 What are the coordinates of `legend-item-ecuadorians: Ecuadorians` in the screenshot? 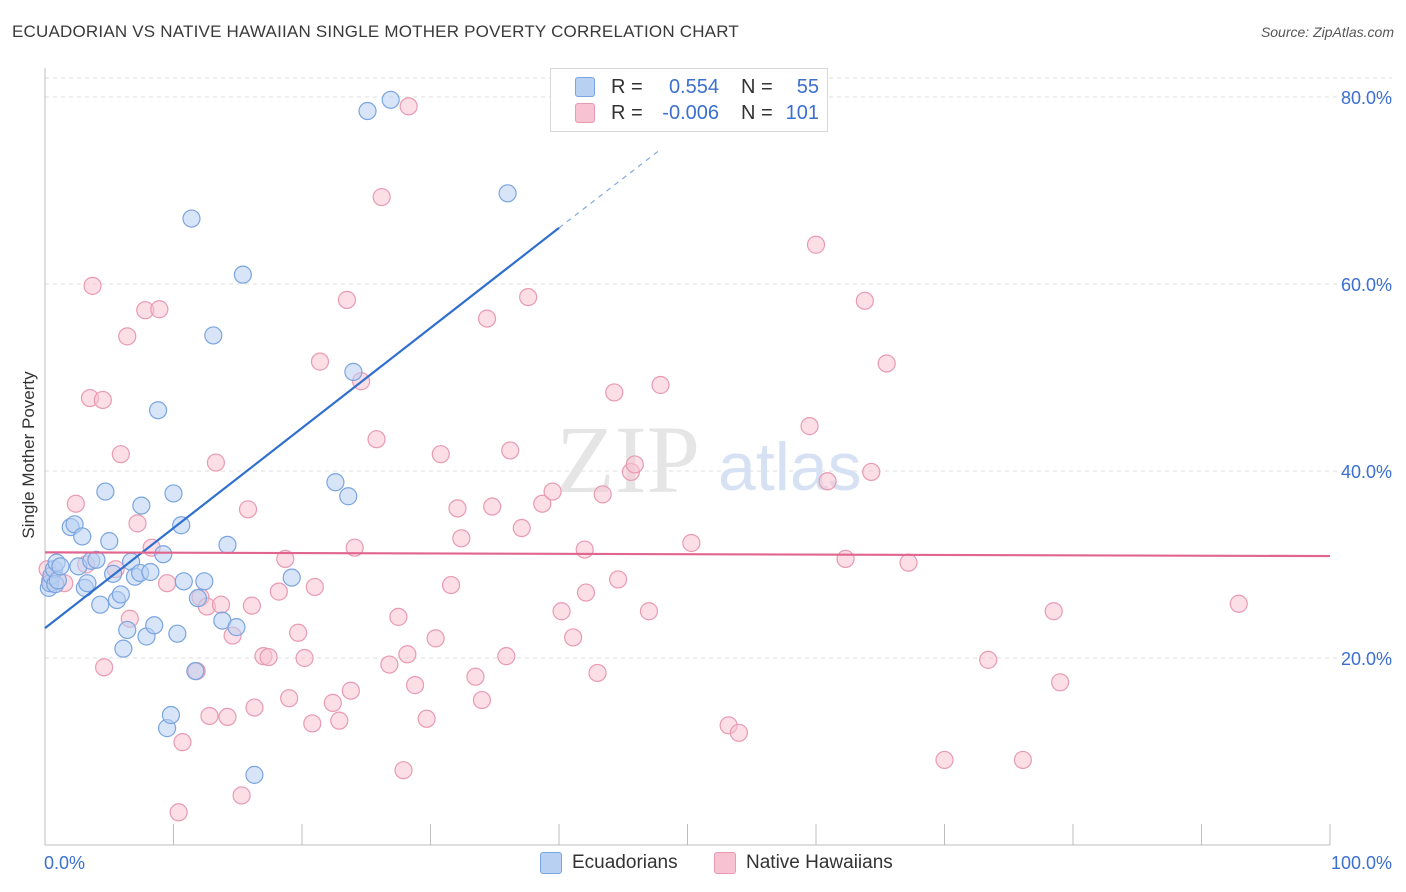 It's located at (609, 863).